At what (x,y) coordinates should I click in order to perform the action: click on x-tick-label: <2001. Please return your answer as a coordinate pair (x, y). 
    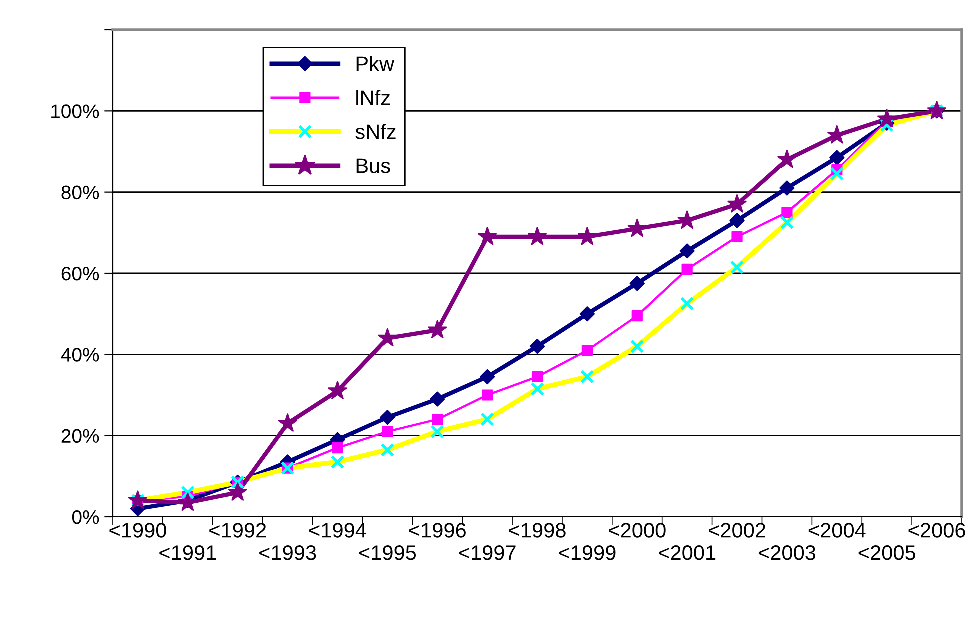
    Looking at the image, I should click on (687, 553).